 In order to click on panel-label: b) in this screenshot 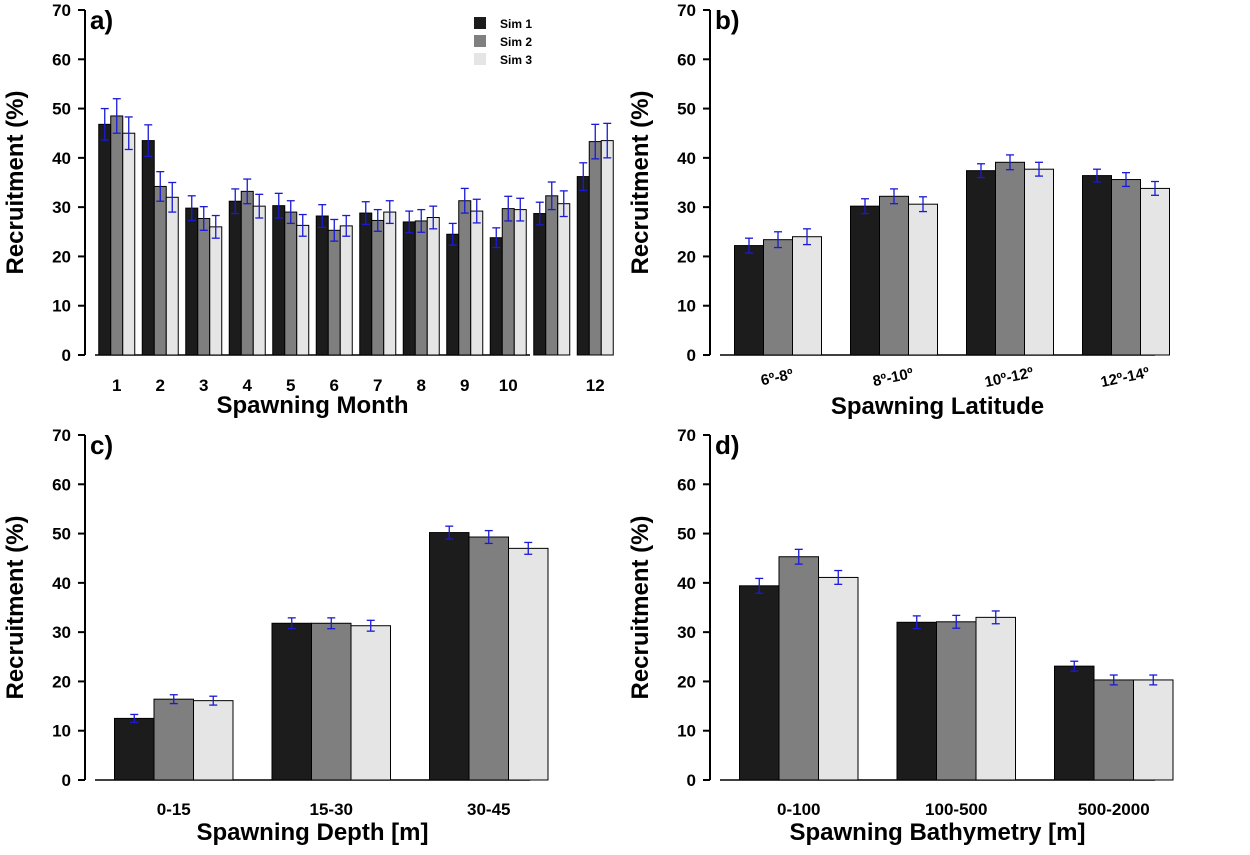, I will do `click(727, 20)`.